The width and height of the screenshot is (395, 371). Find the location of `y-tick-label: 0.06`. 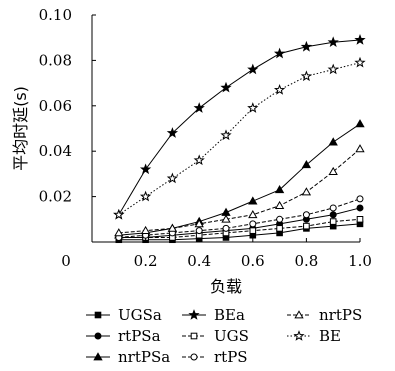

y-tick-label: 0.06 is located at coordinates (55, 106).